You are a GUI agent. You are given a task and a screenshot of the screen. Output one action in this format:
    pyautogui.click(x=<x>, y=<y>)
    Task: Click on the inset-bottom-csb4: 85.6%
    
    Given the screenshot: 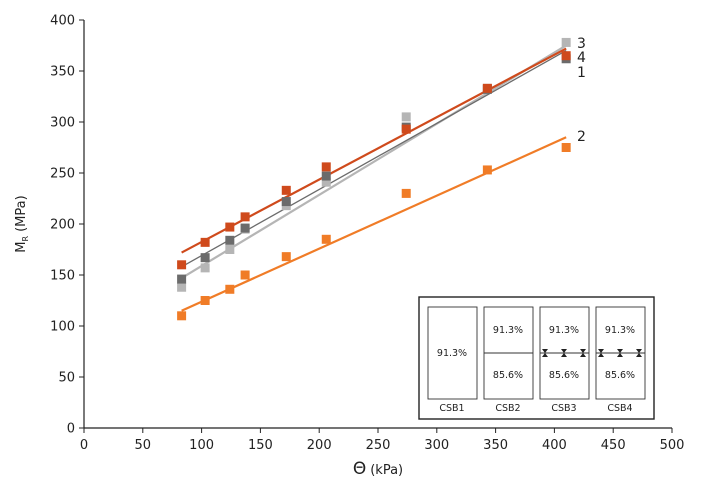 What is the action you would take?
    pyautogui.click(x=620, y=375)
    